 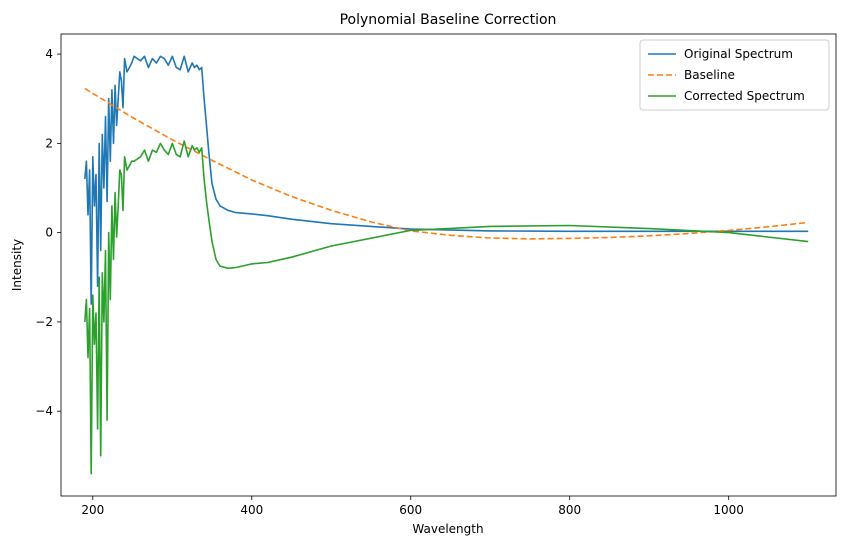 I want to click on y-tick-label: 2, so click(x=49, y=143).